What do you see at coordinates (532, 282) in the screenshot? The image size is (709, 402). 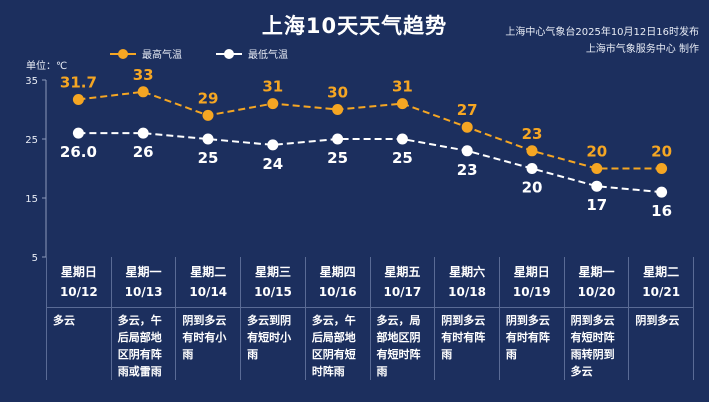 I see `day-header: 星期日 10/19` at bounding box center [532, 282].